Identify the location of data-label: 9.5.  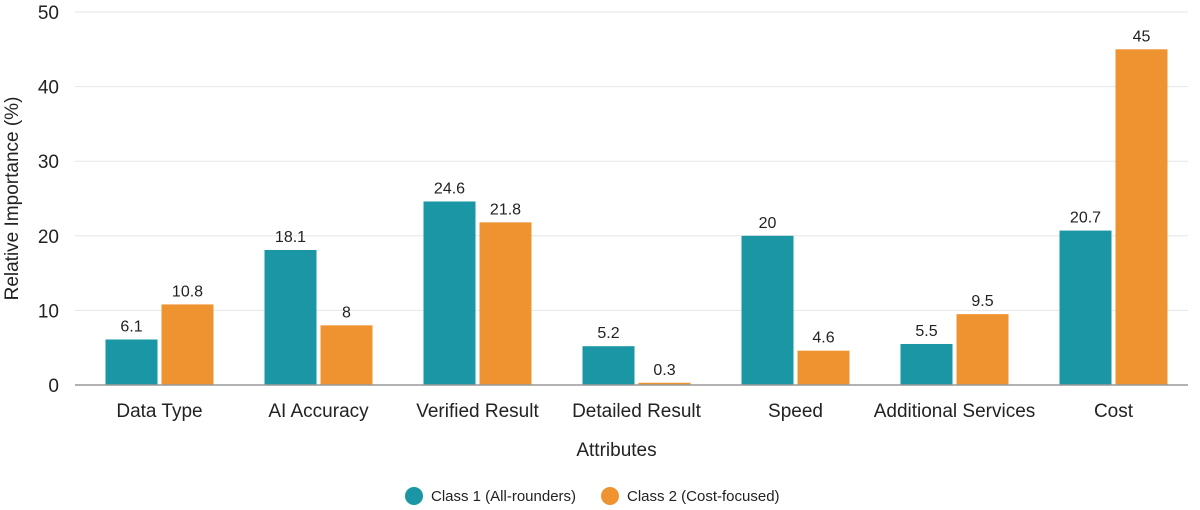
(982, 301).